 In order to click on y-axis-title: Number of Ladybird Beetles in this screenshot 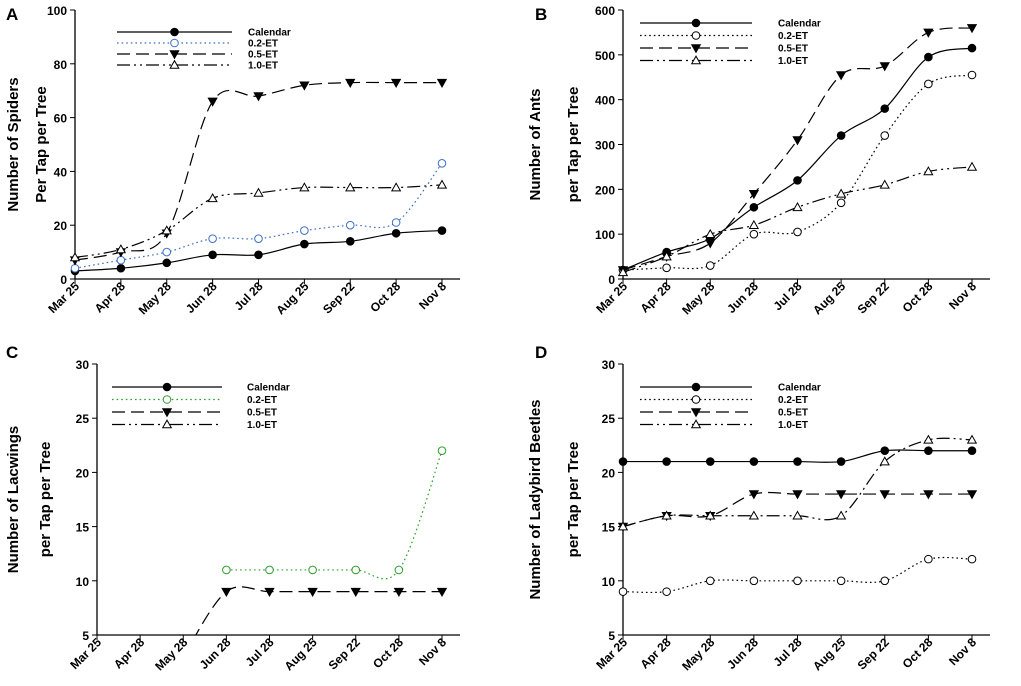, I will do `click(535, 499)`.